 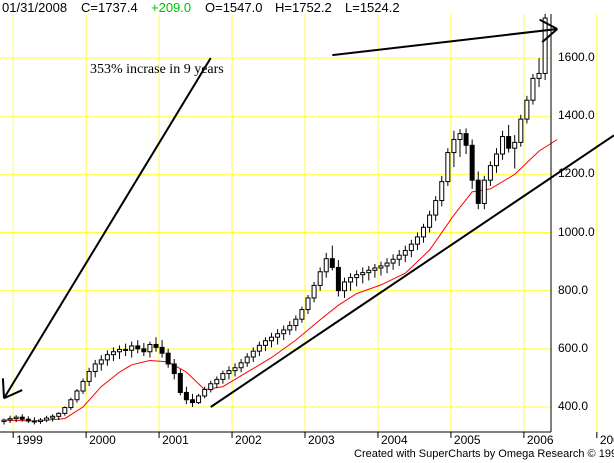 What do you see at coordinates (102, 440) in the screenshot?
I see `x-tick-label: 2000` at bounding box center [102, 440].